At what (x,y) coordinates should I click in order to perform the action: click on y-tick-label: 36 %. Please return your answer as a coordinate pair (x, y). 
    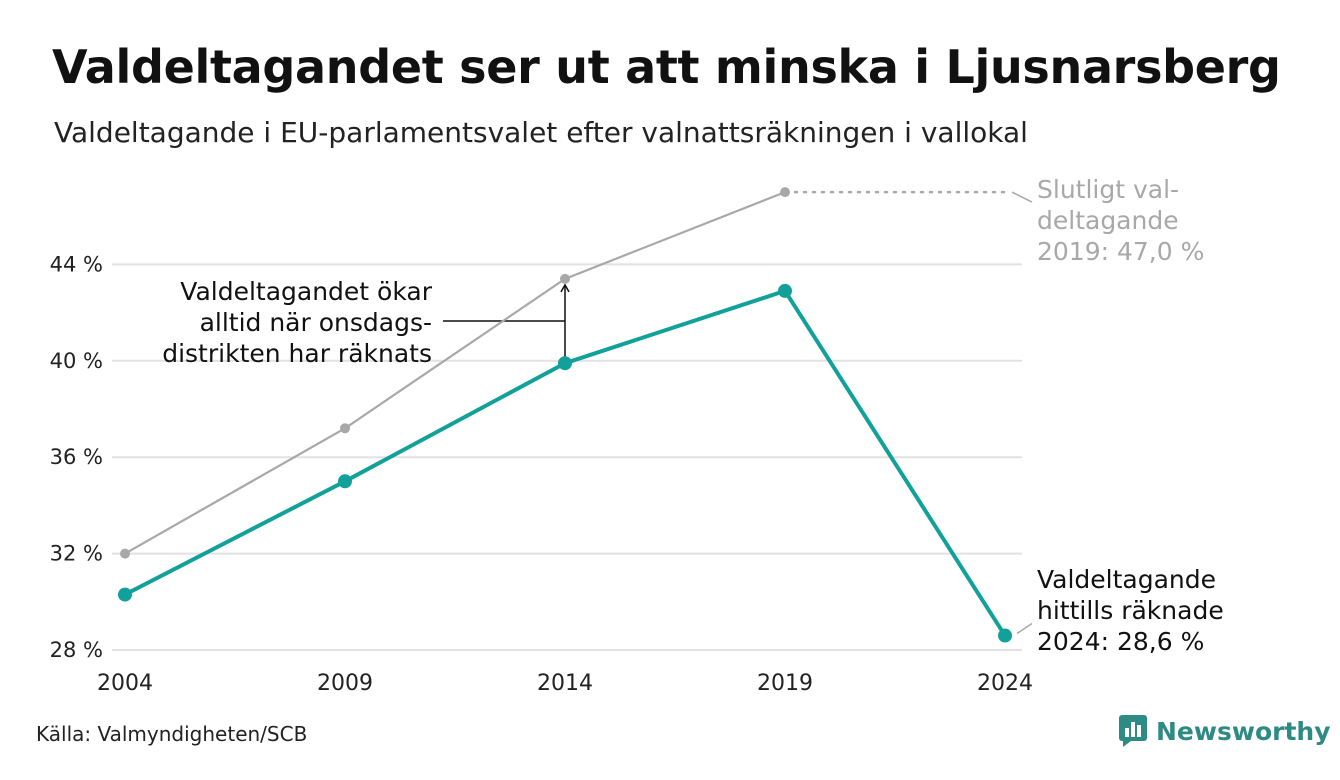
    Looking at the image, I should click on (76, 457).